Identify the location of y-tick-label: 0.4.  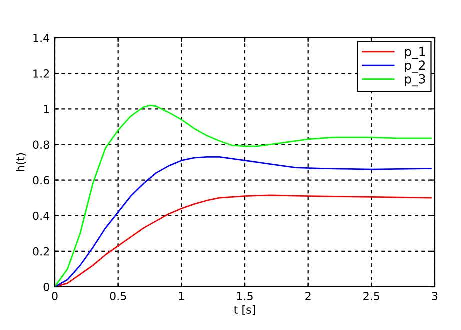
(41, 216).